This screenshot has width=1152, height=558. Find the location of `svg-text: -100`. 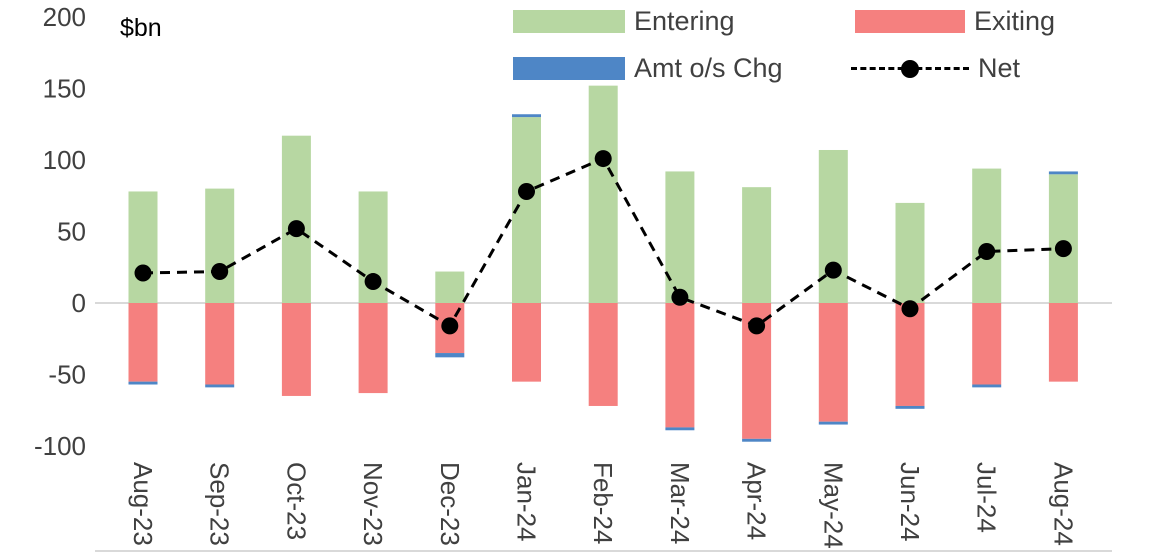

svg-text: -100 is located at coordinates (60, 446).